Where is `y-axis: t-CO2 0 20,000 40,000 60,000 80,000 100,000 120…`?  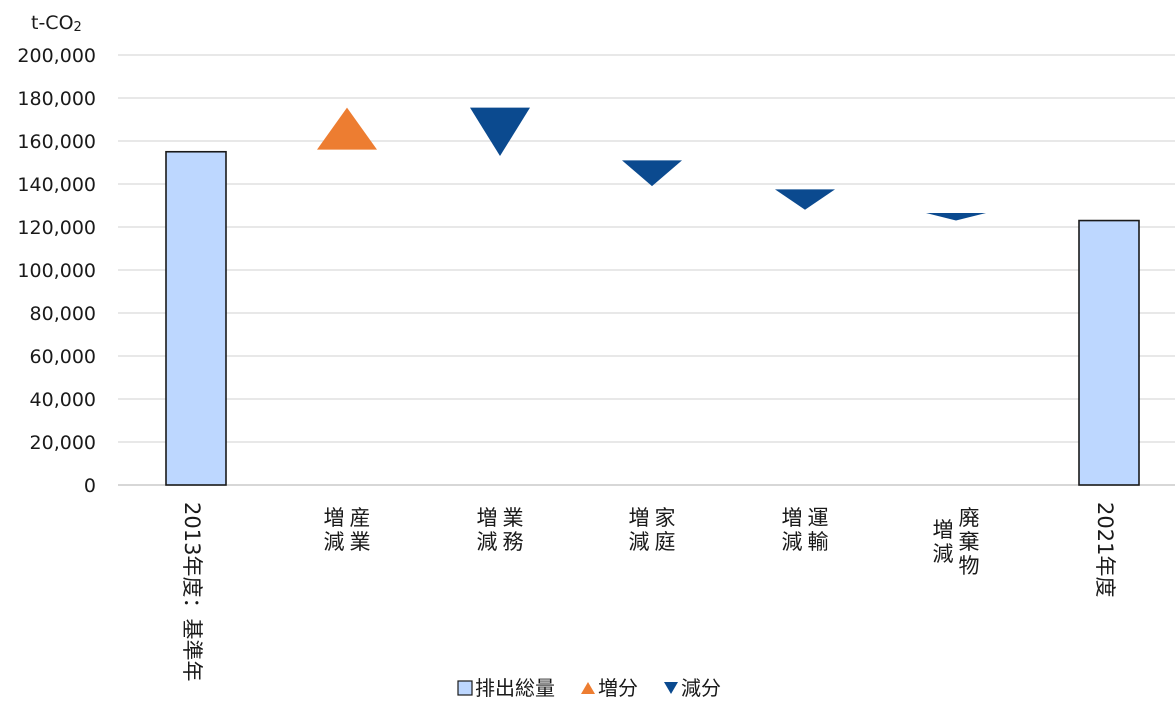
y-axis: t-CO2 0 20,000 40,000 60,000 80,000 100,000 120… is located at coordinates (56, 254).